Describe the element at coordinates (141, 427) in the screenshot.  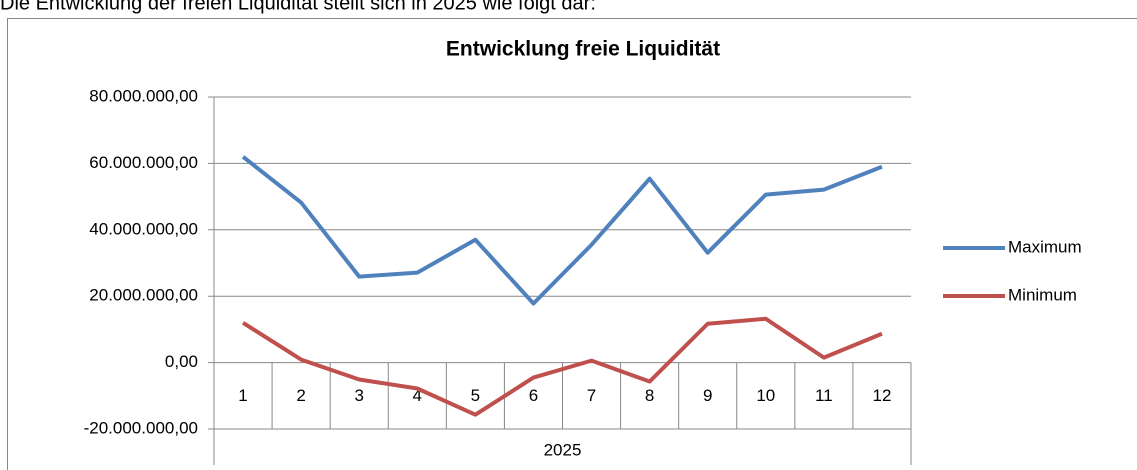
I see `y-tick-label: -20.000.000,00` at that location.